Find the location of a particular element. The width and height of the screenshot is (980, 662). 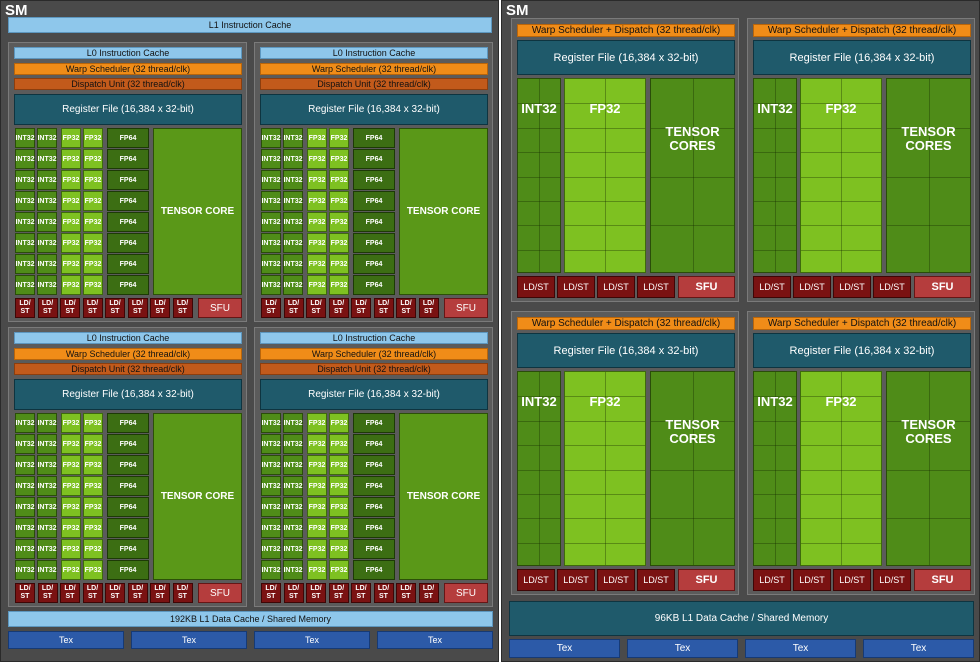

l0-instruction-cache: L0 Instruction Cache is located at coordinates (128, 338).